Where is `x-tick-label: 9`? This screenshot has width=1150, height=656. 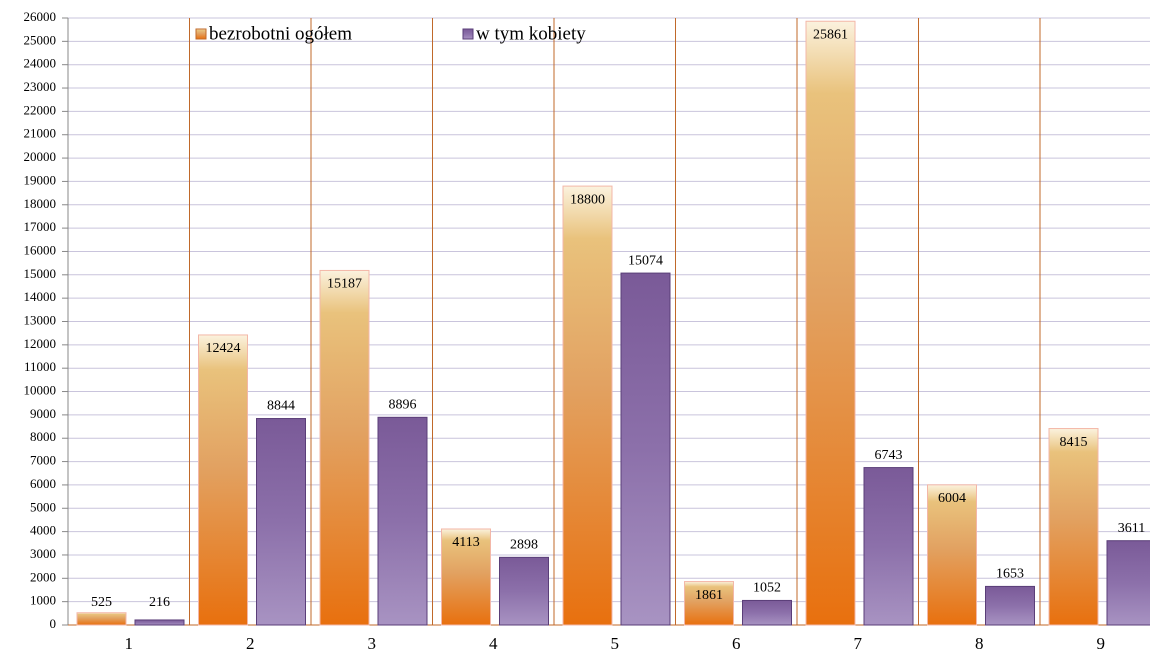 x-tick-label: 9 is located at coordinates (1101, 643).